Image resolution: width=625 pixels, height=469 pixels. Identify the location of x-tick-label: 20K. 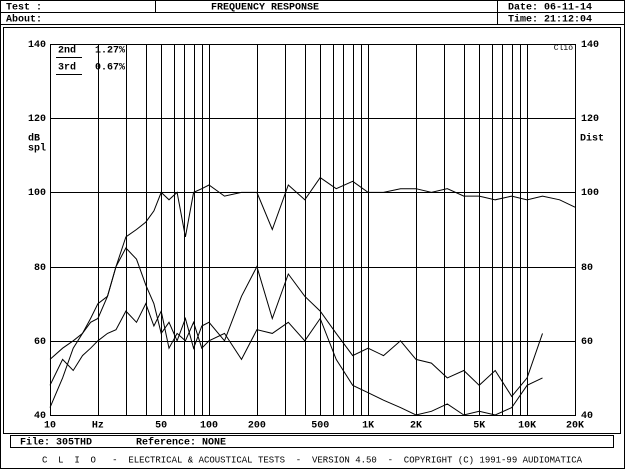
(575, 426).